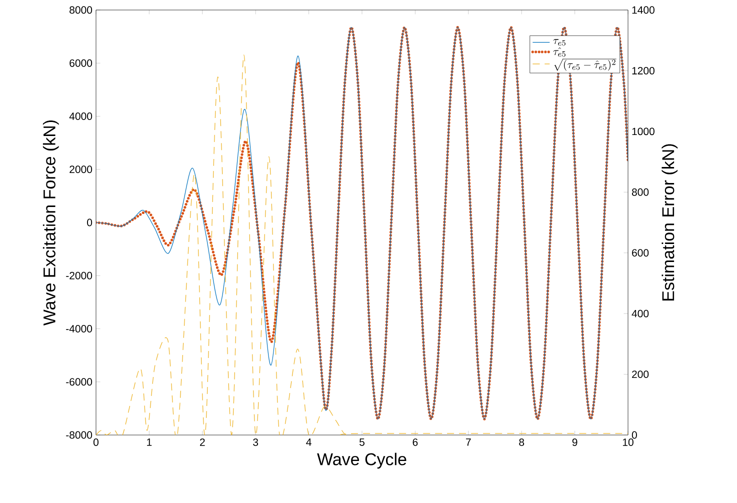 This screenshot has height=503, width=737. Describe the element at coordinates (79, 276) in the screenshot. I see `y-tick-label: -2000` at that location.